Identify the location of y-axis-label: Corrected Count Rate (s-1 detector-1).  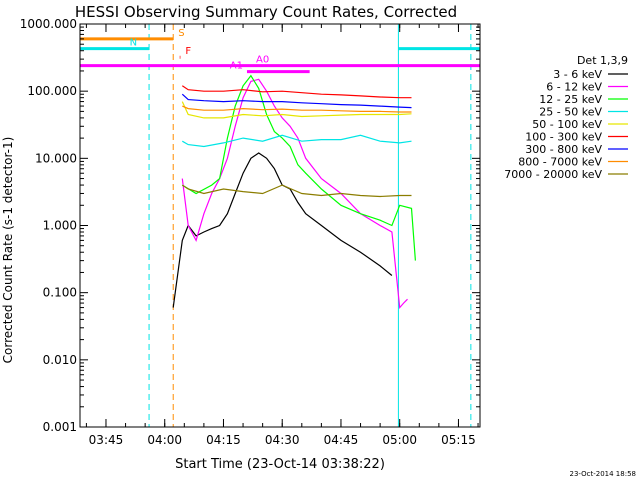
(8, 250).